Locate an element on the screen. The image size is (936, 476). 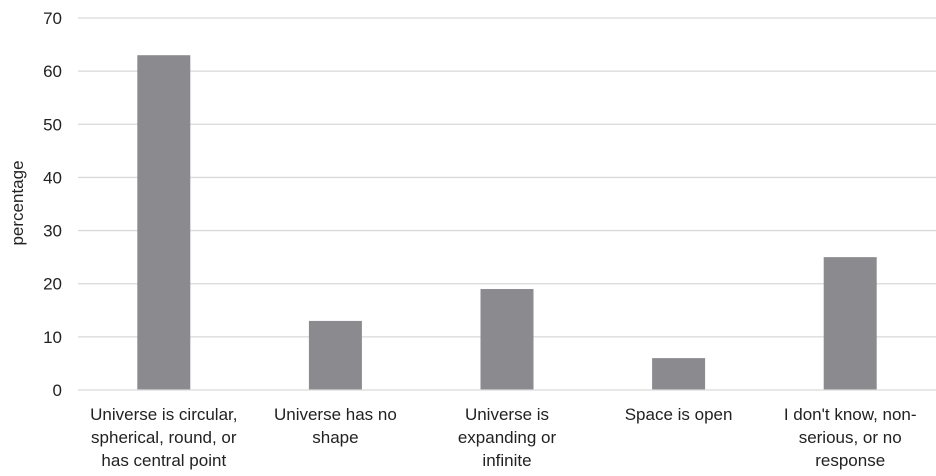
x-category-label: I don't know, non- is located at coordinates (850, 414).